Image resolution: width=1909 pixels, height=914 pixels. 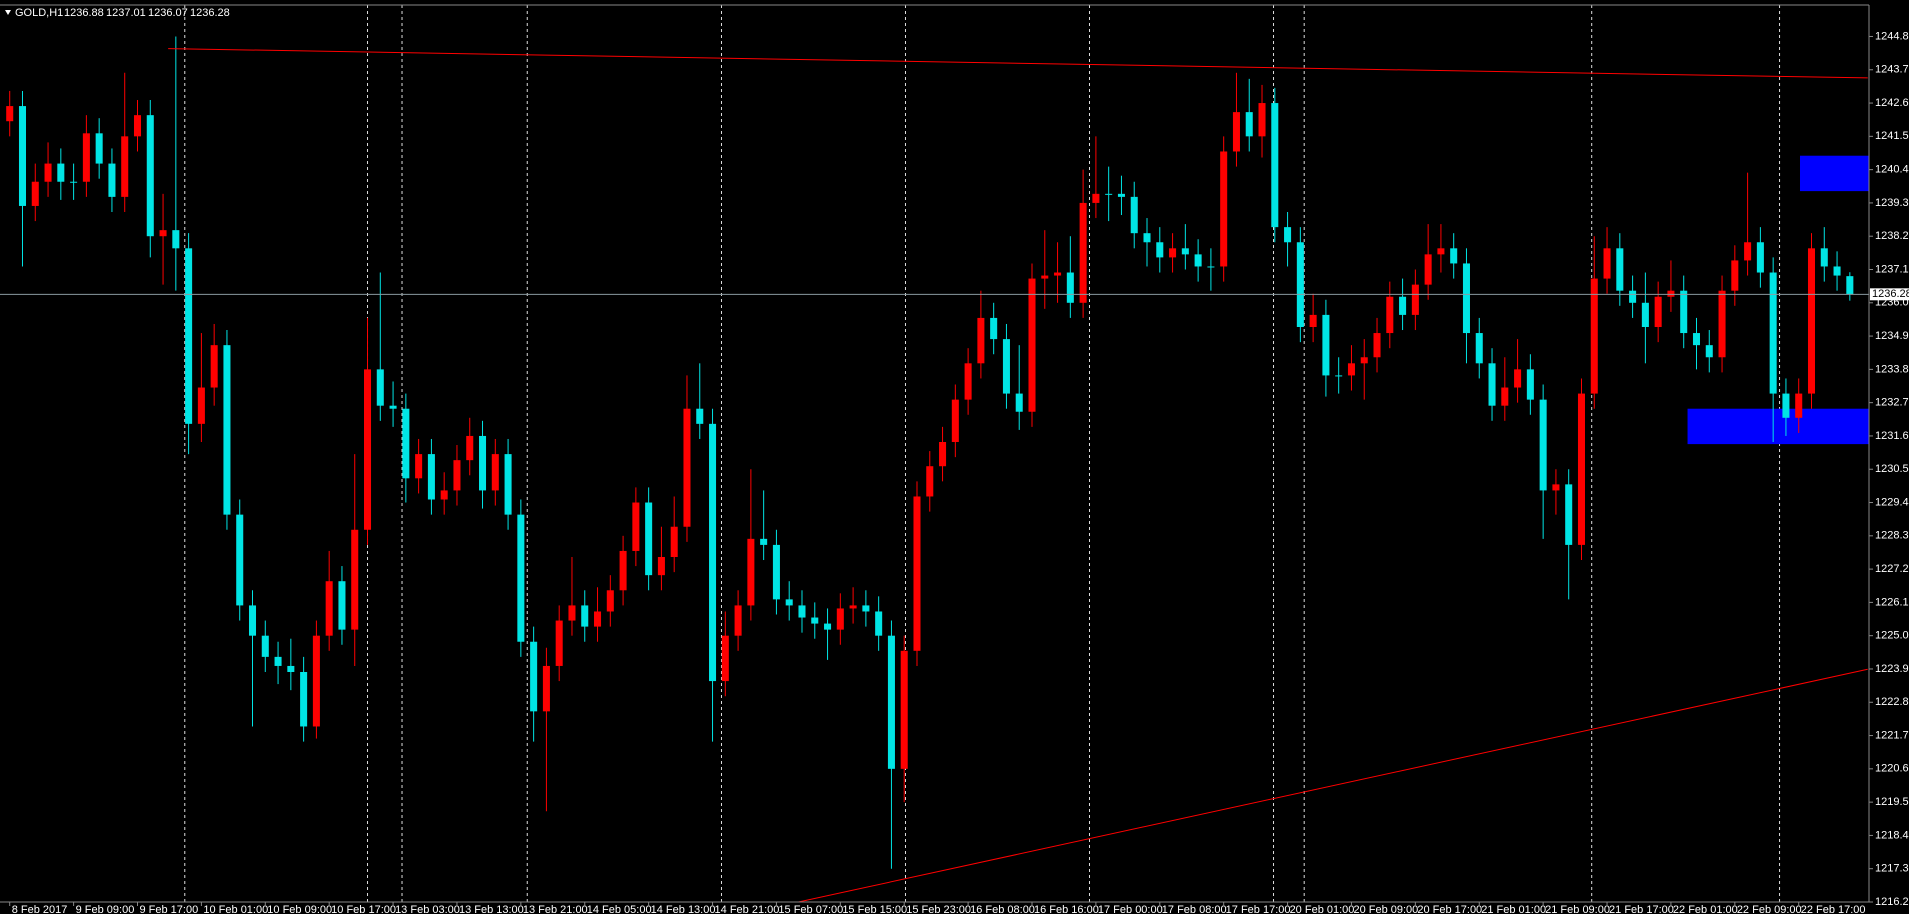 What do you see at coordinates (1892, 769) in the screenshot?
I see `y-tick-label: 1220.60` at bounding box center [1892, 769].